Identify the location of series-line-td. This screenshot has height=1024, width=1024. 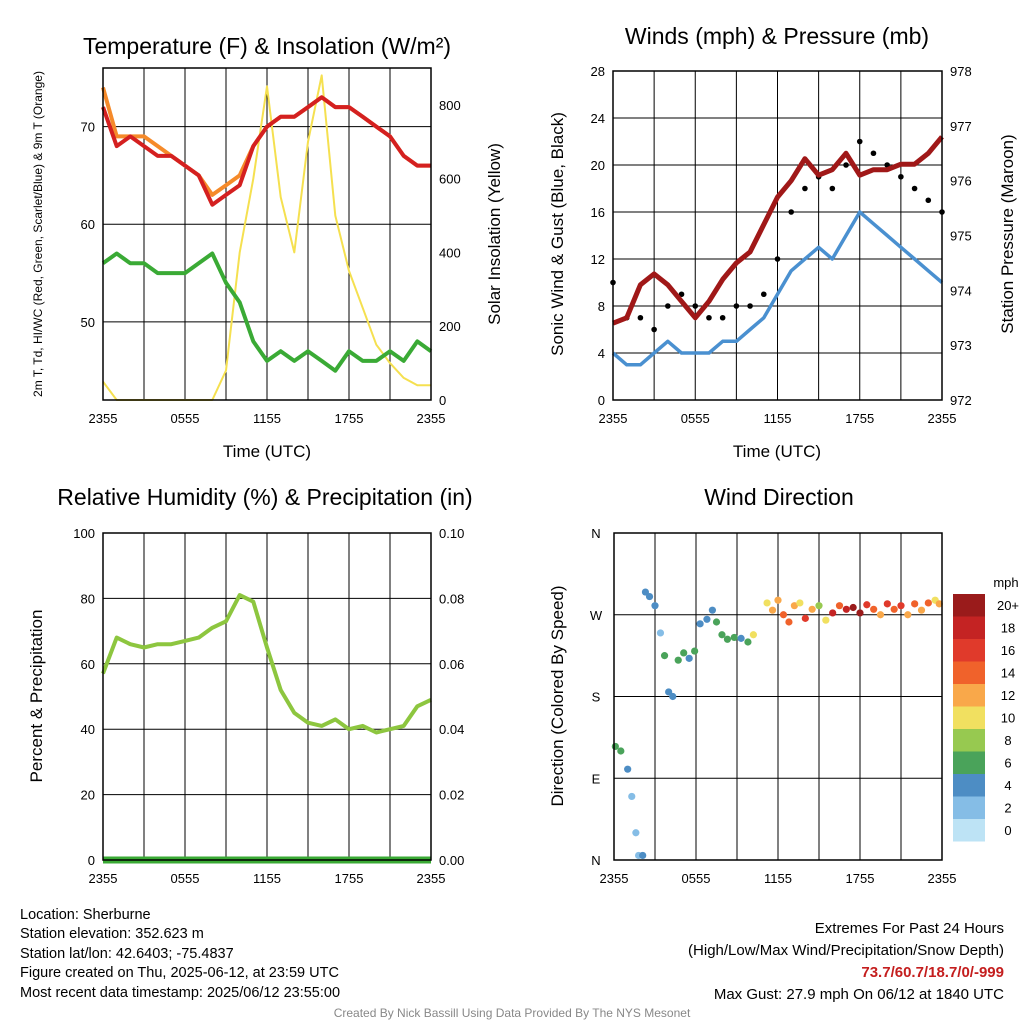
(267, 312).